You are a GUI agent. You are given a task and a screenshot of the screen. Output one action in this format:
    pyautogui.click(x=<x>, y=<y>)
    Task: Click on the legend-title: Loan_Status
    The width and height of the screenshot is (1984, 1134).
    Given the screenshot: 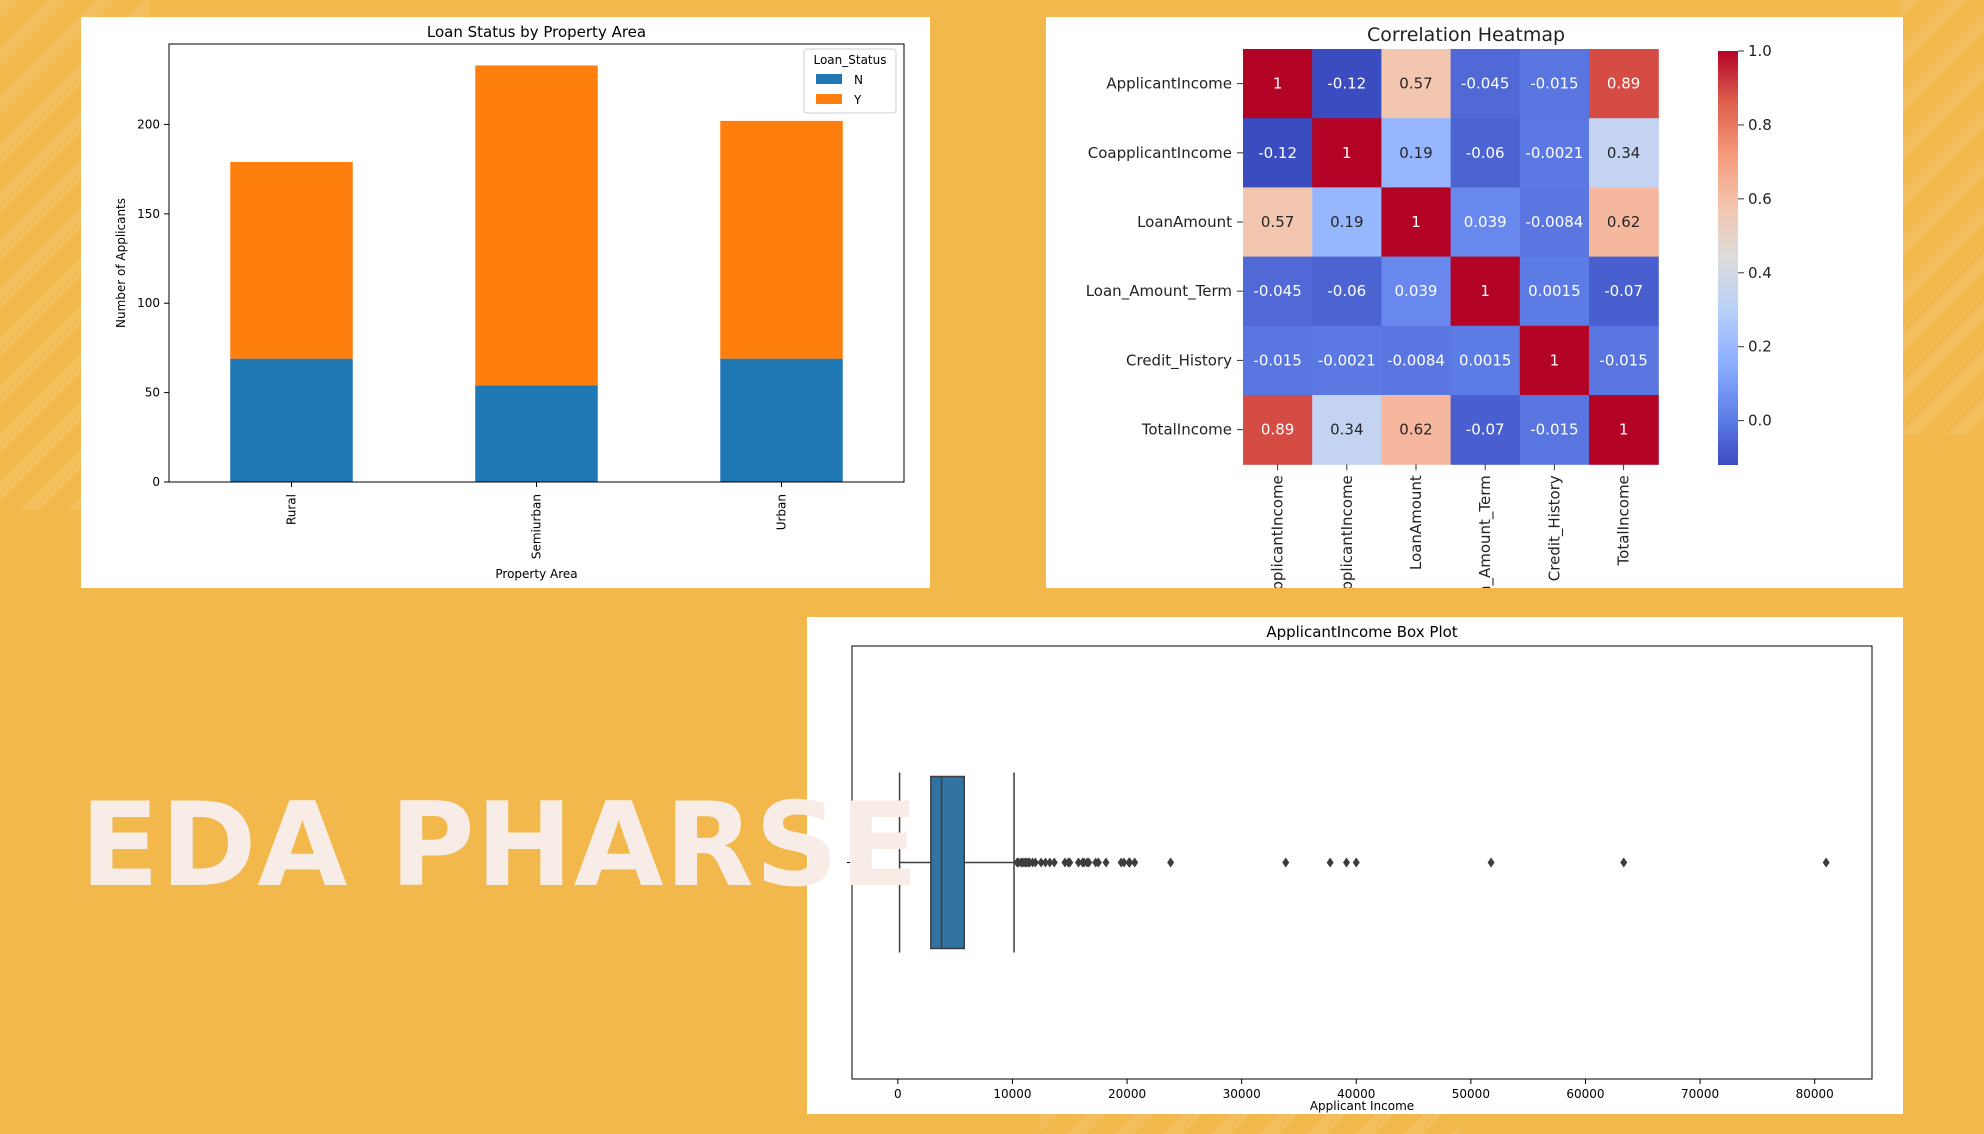 What is the action you would take?
    pyautogui.click(x=849, y=60)
    